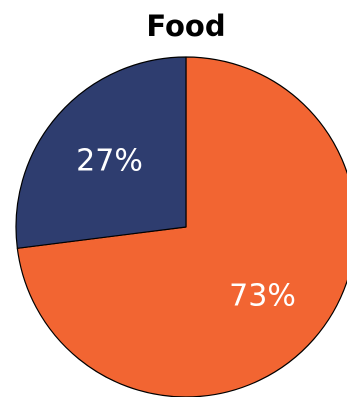 The width and height of the screenshot is (347, 397). Describe the element at coordinates (185, 26) in the screenshot. I see `chart-title: Food` at that location.